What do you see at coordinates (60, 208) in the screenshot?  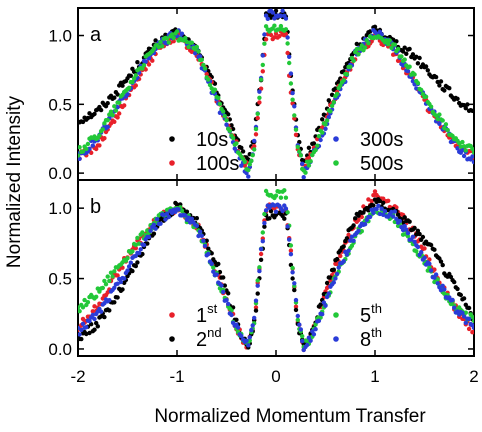 I see `y-tick-label: 1.0` at bounding box center [60, 208].